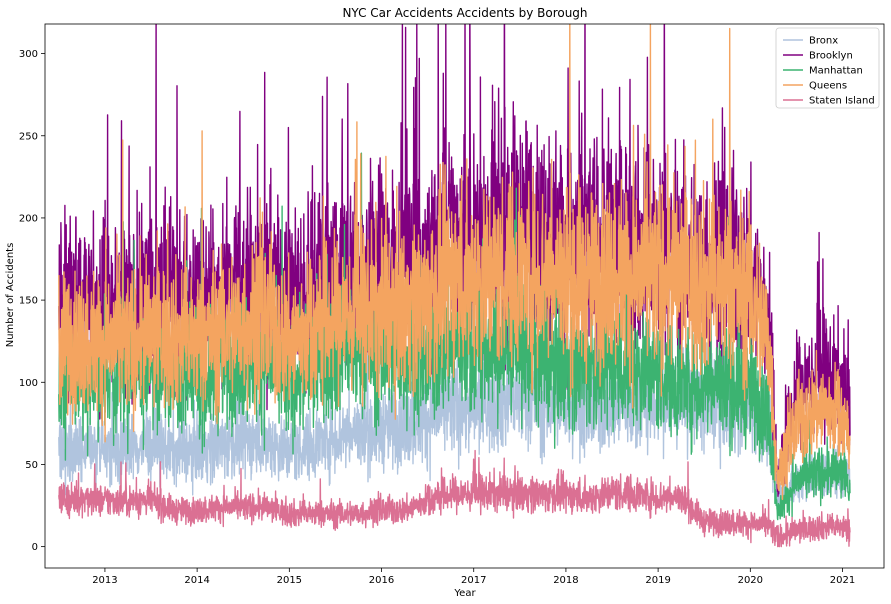 The width and height of the screenshot is (891, 604). What do you see at coordinates (381, 580) in the screenshot?
I see `x-tick-label: 2016` at bounding box center [381, 580].